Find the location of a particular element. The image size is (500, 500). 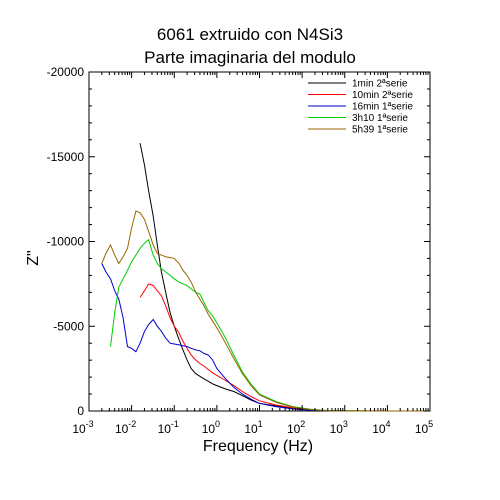

legend-label-5: 5h39 1ªserie is located at coordinates (380, 130).